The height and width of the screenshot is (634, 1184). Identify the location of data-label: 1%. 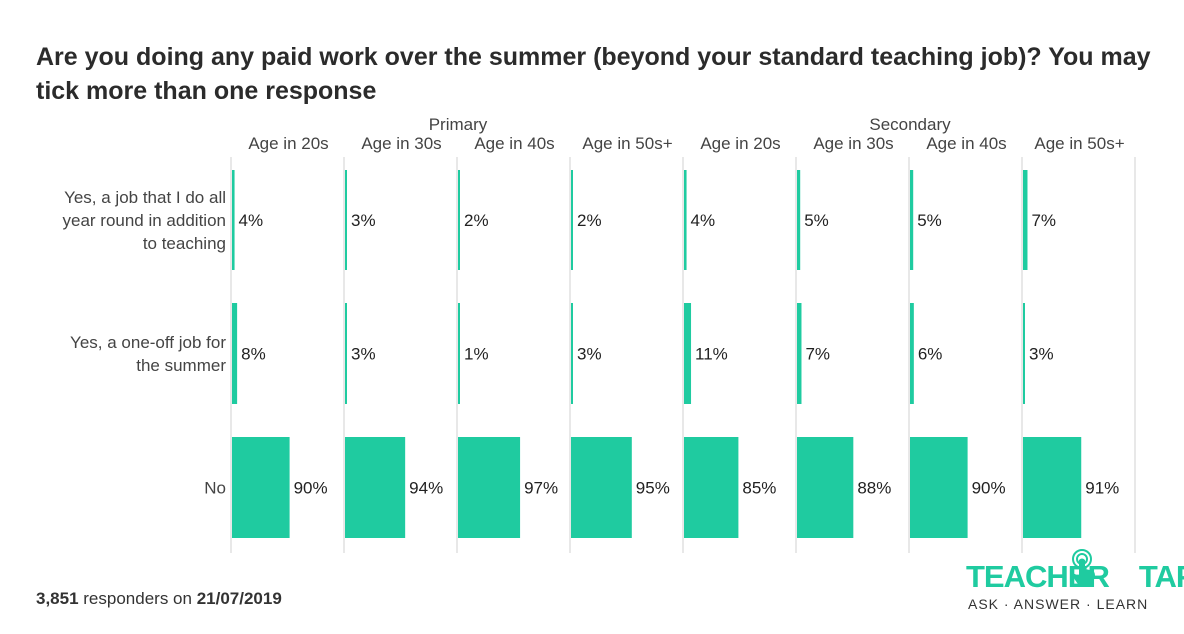
(476, 354).